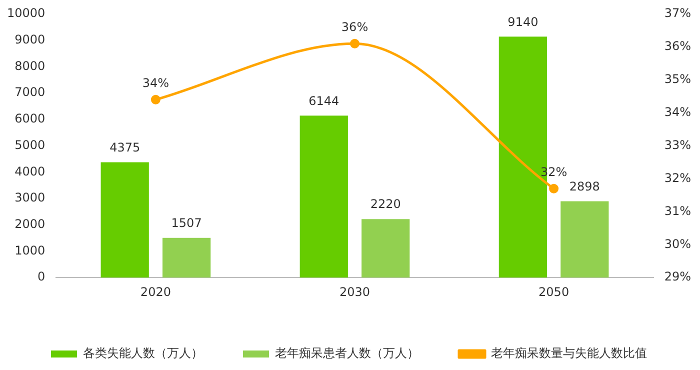 The height and width of the screenshot is (370, 700). I want to click on y-tick-label: 10000, so click(26, 13).